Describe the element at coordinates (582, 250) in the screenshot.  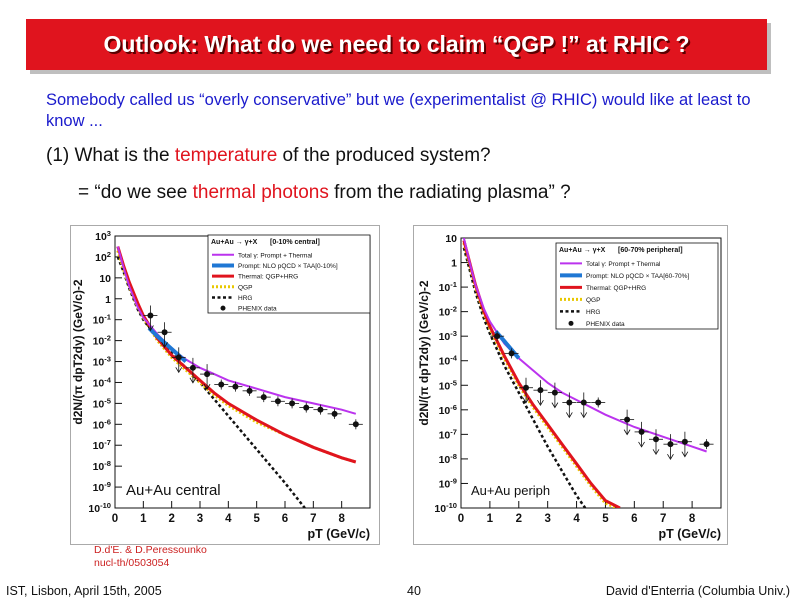
I see `legend-header: Au+Au → γ+X` at that location.